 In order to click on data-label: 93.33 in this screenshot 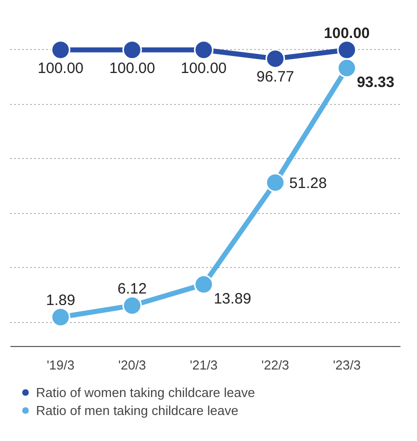, I will do `click(375, 83)`.